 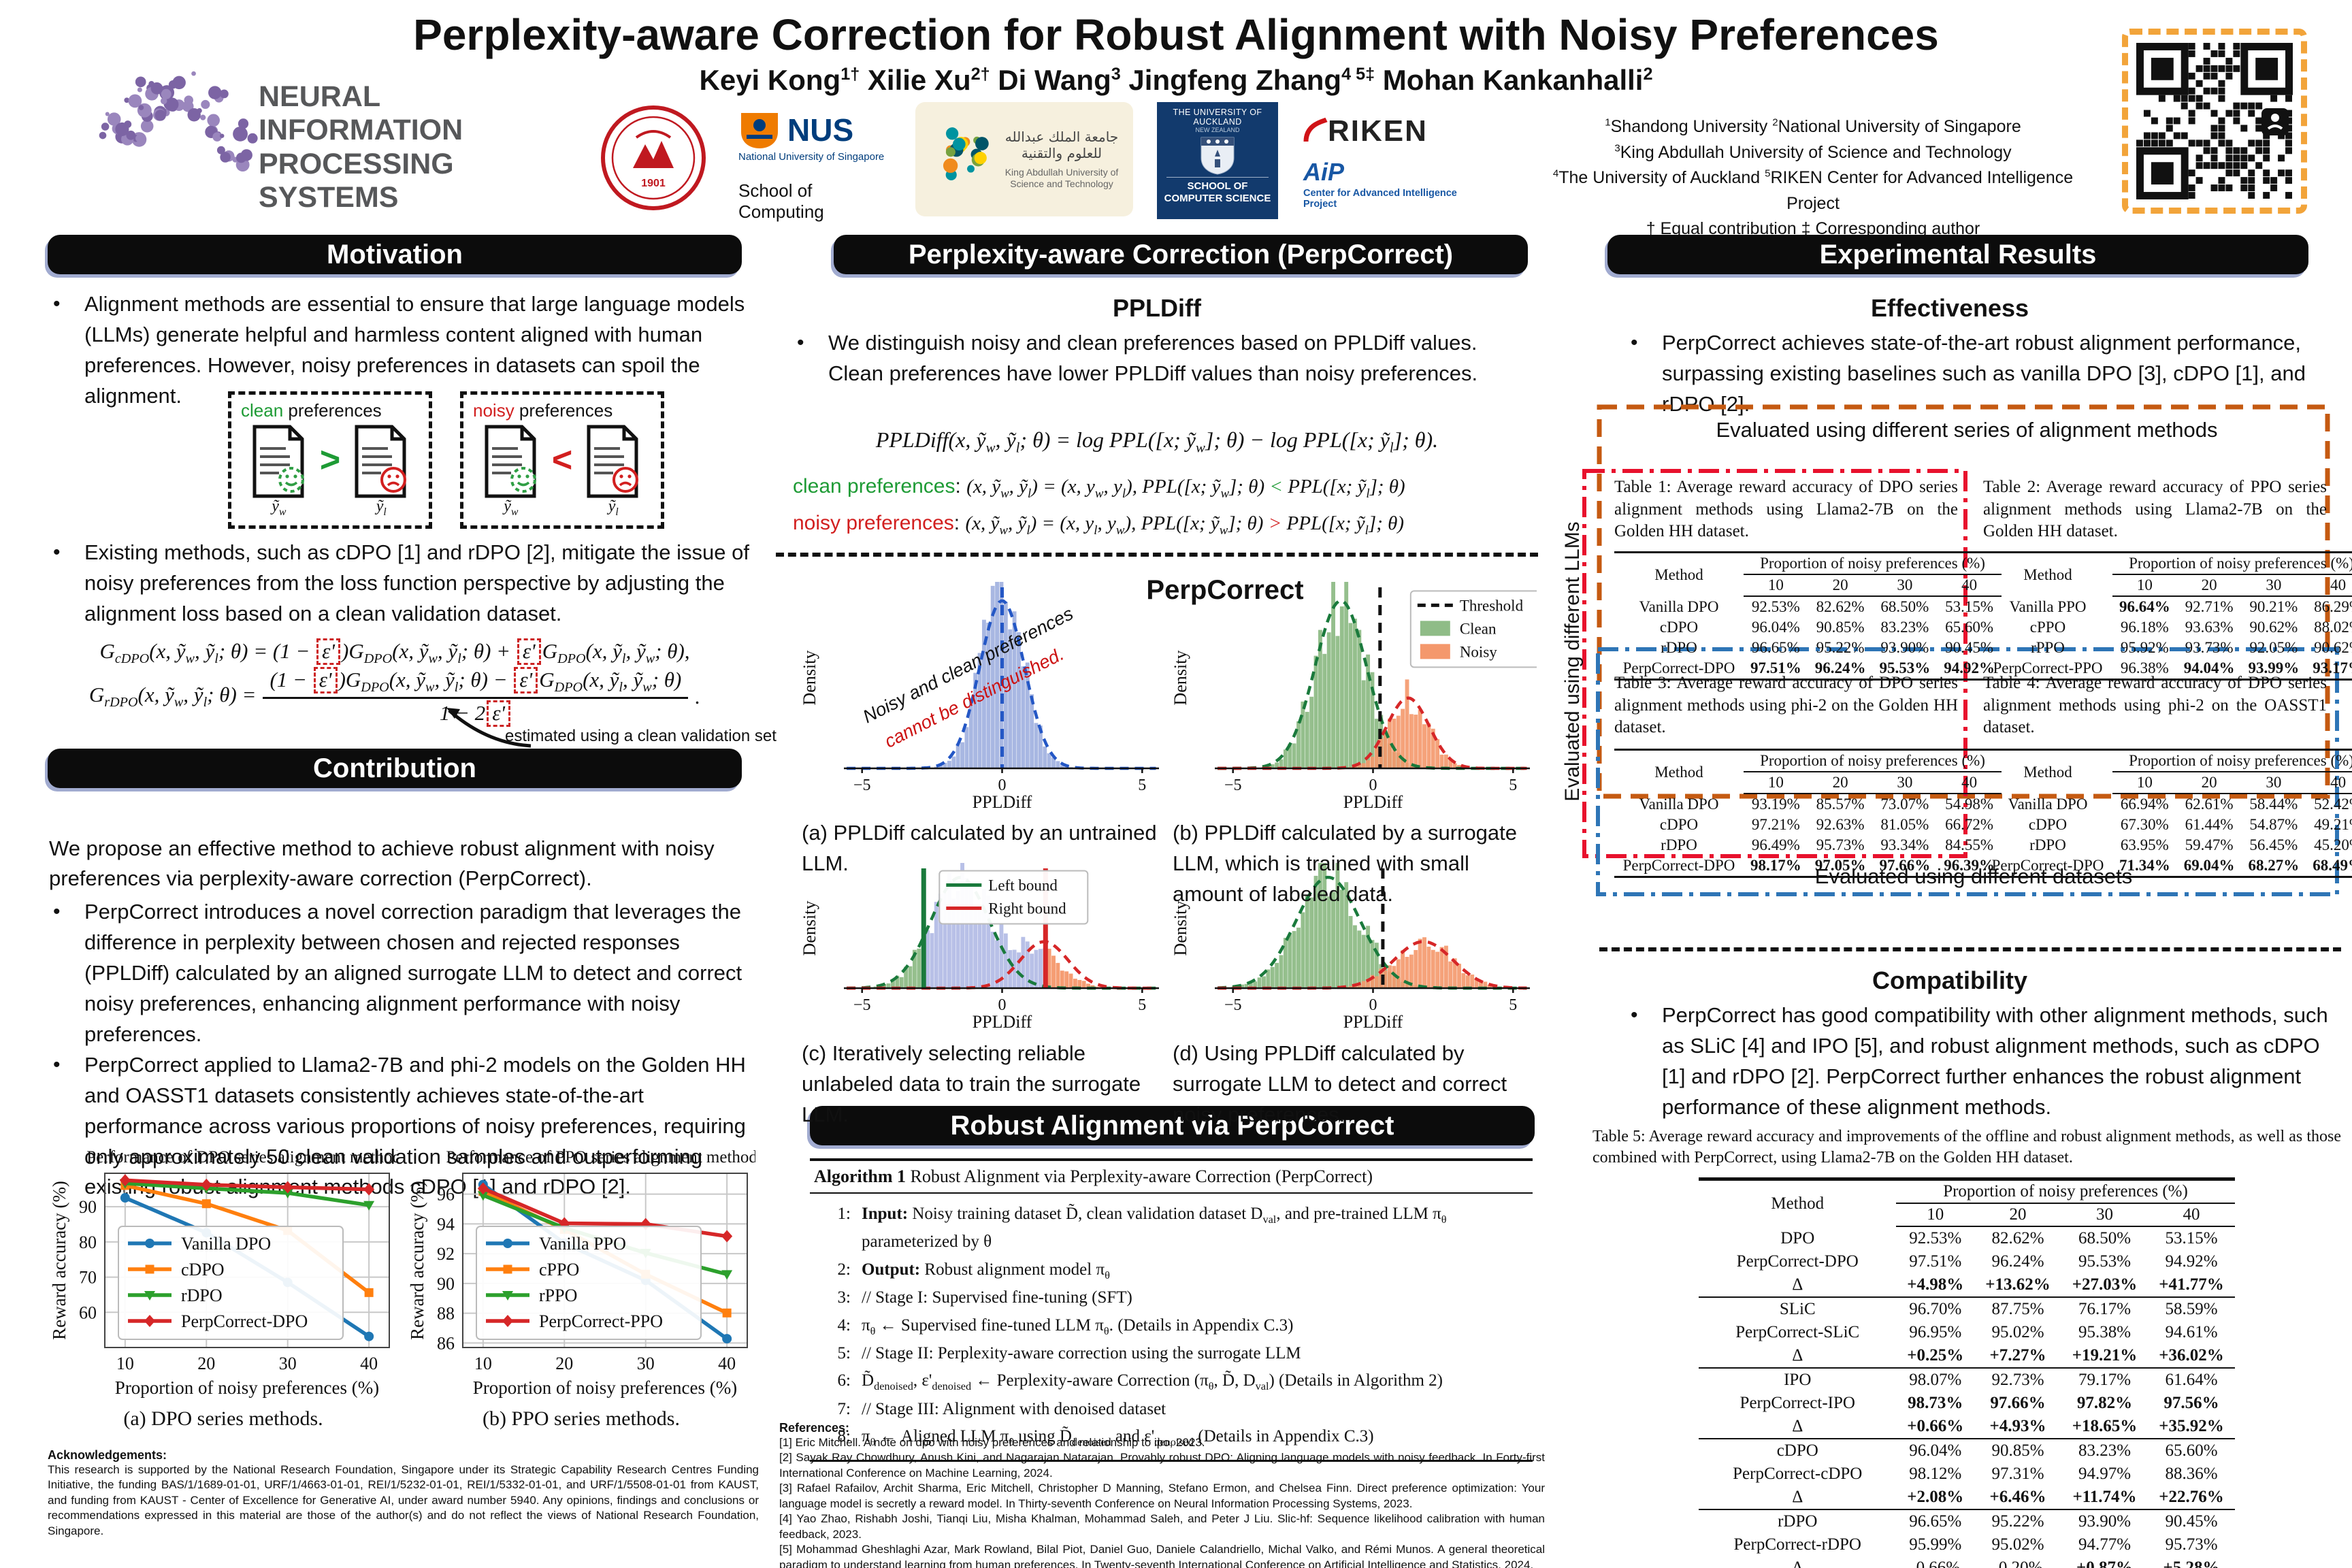 I want to click on table-row: DPO 92.53% 82.62% 68.50% 53.15%, so click(x=1967, y=1238).